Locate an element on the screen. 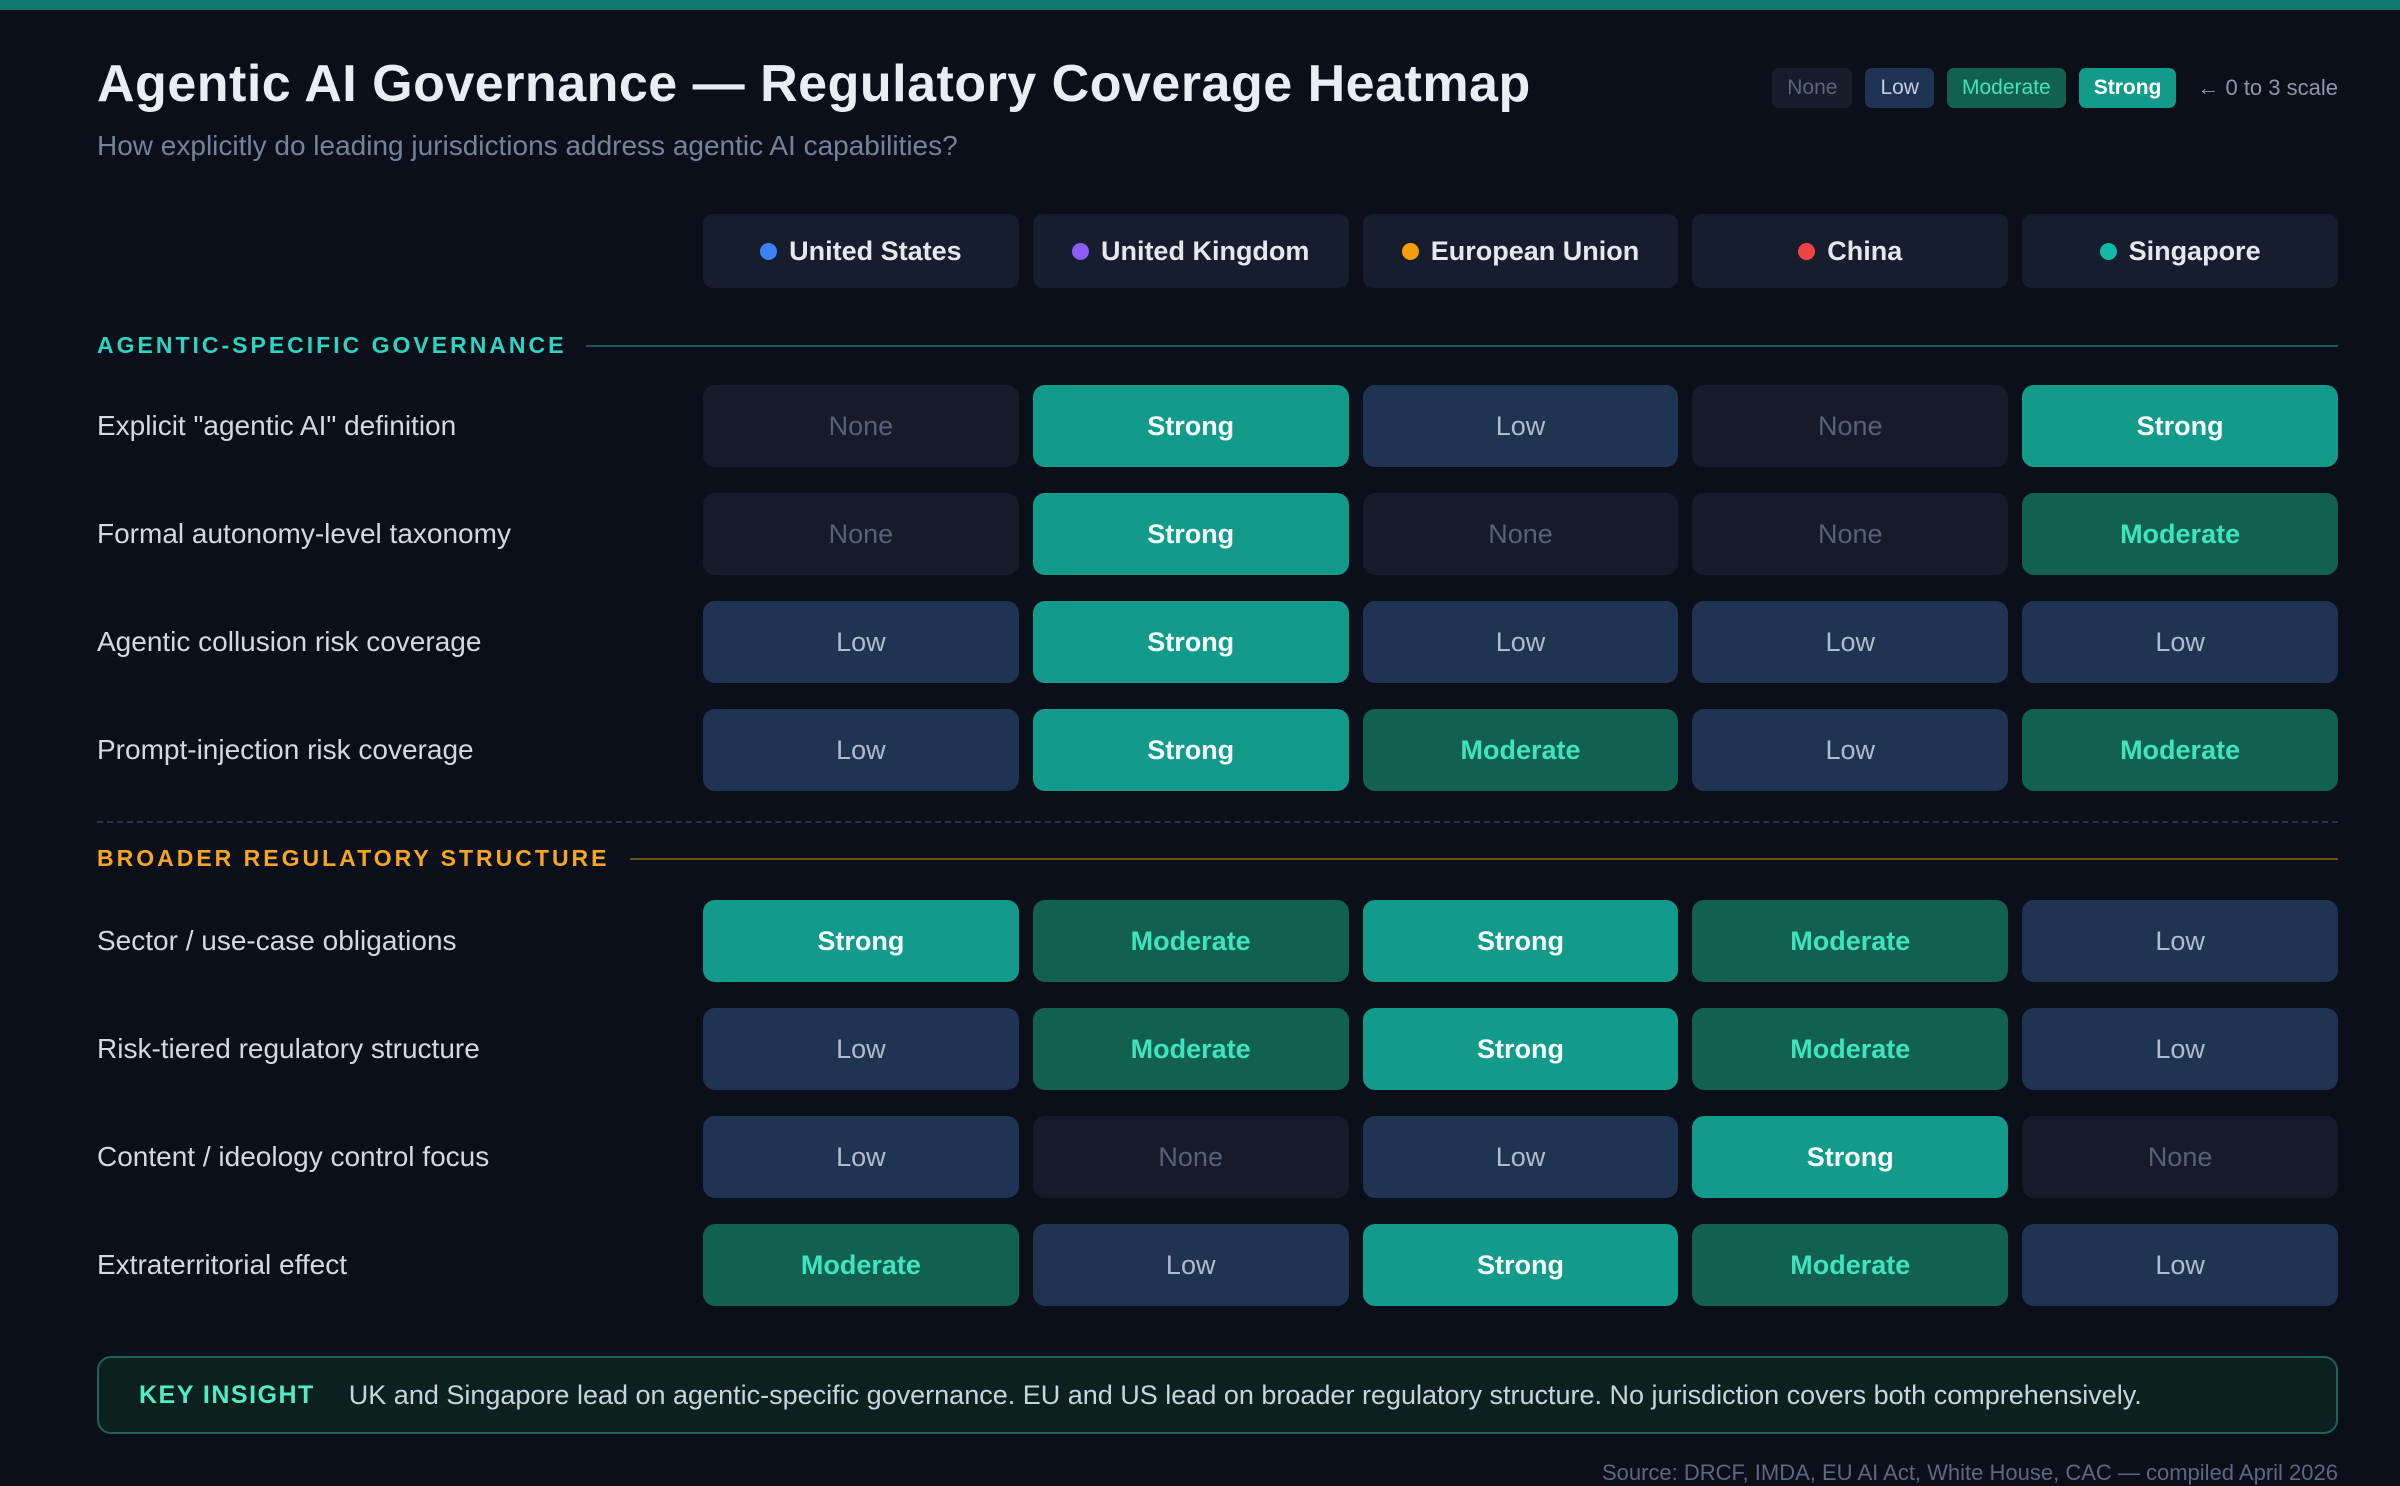  legend-chip-none: None is located at coordinates (1812, 88).